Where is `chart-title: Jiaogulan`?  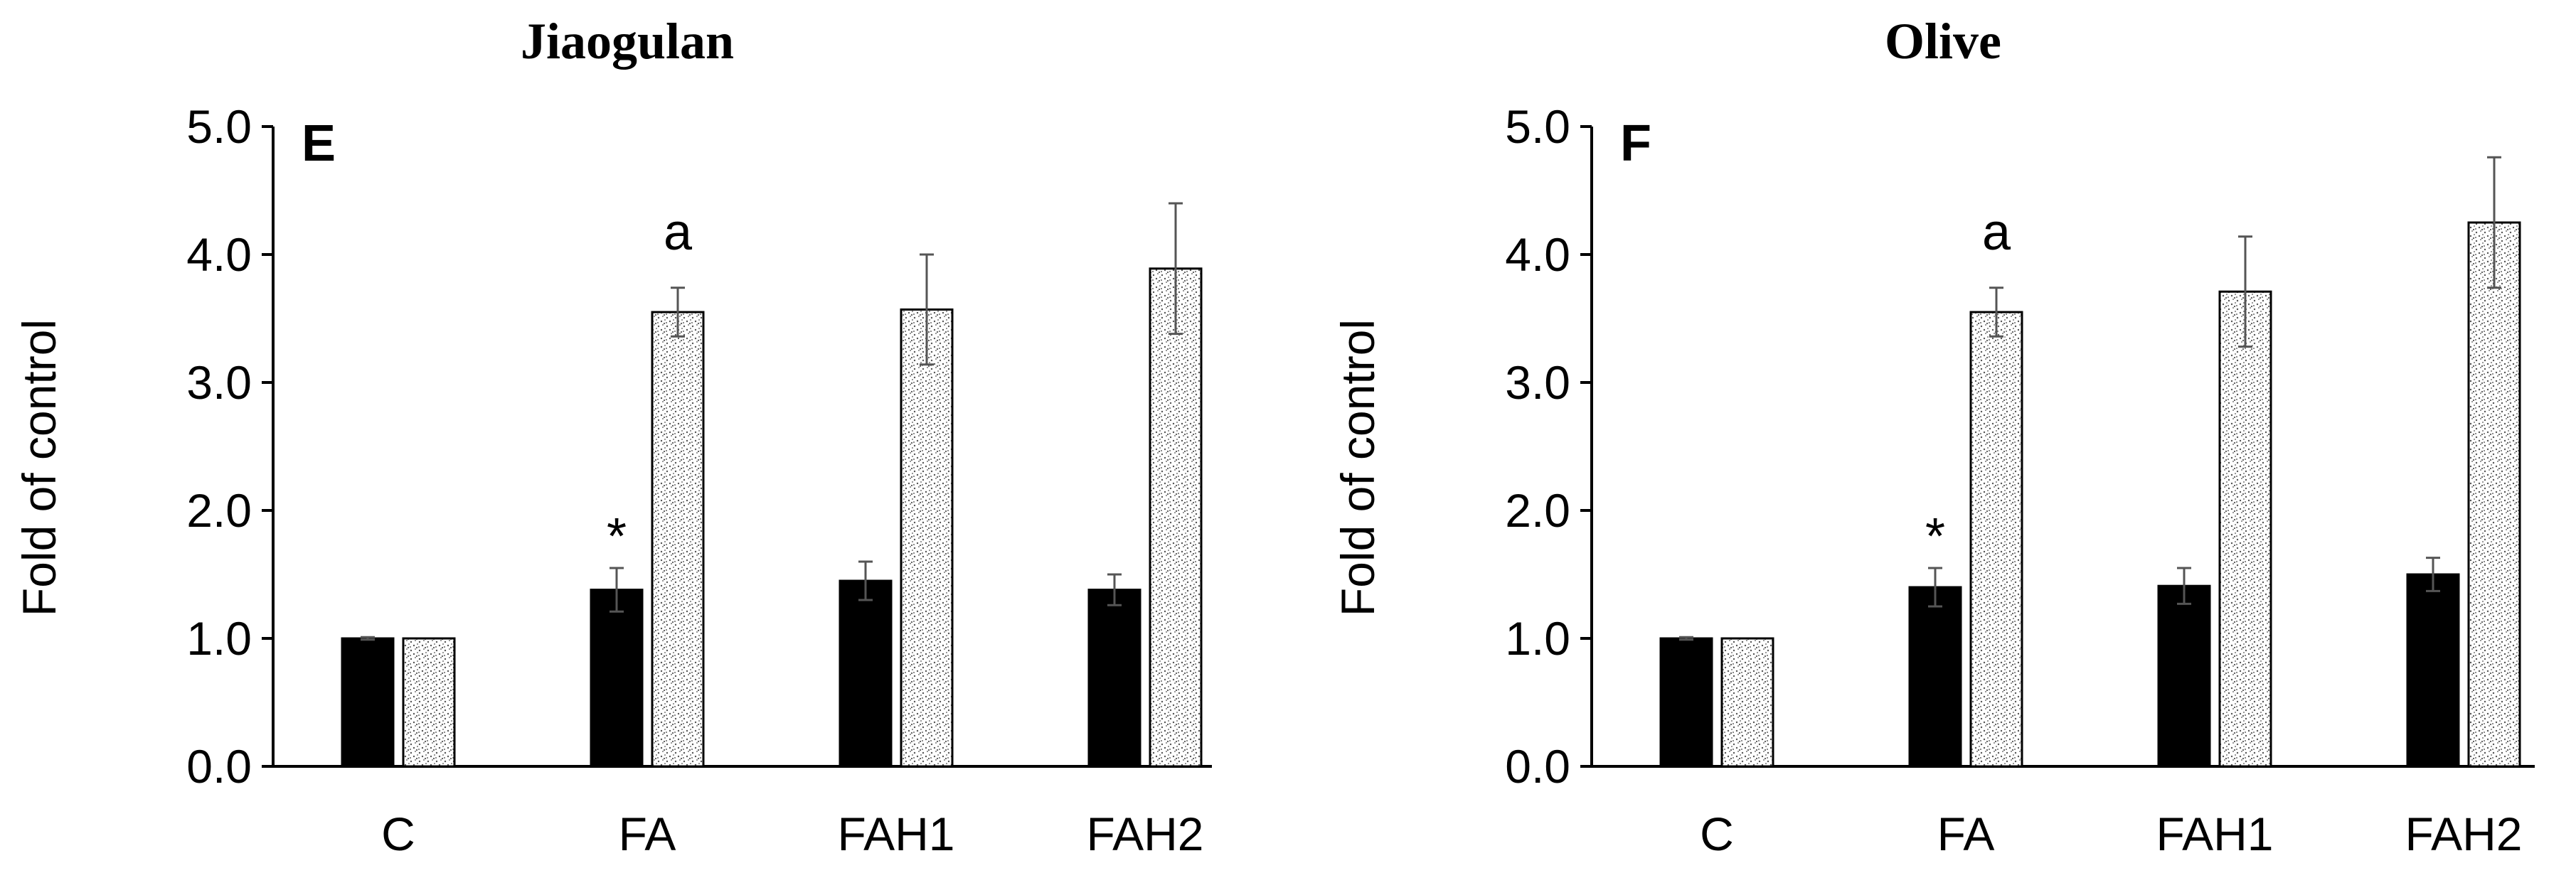
chart-title: Jiaogulan is located at coordinates (627, 41).